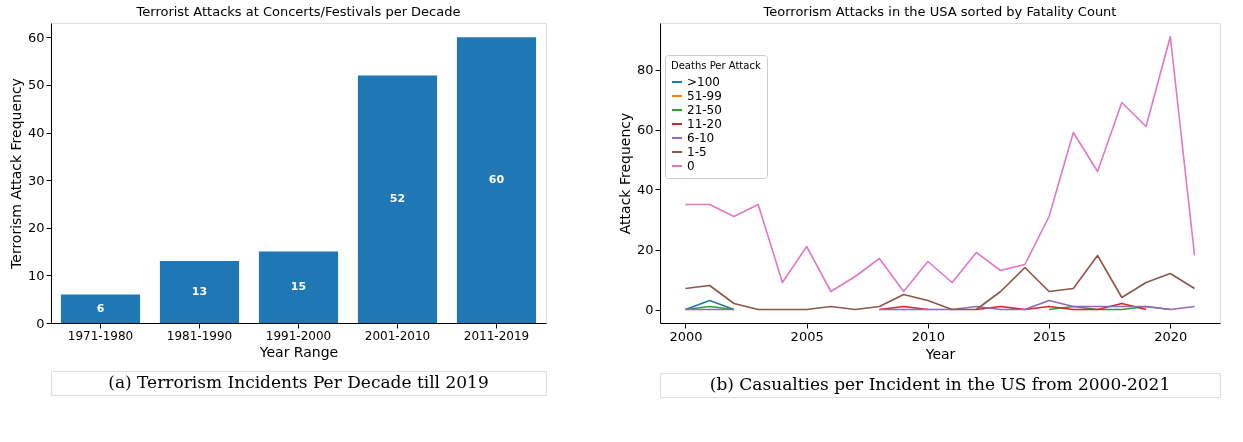 The height and width of the screenshot is (442, 1243). I want to click on x-tick-label: 2000, so click(686, 336).